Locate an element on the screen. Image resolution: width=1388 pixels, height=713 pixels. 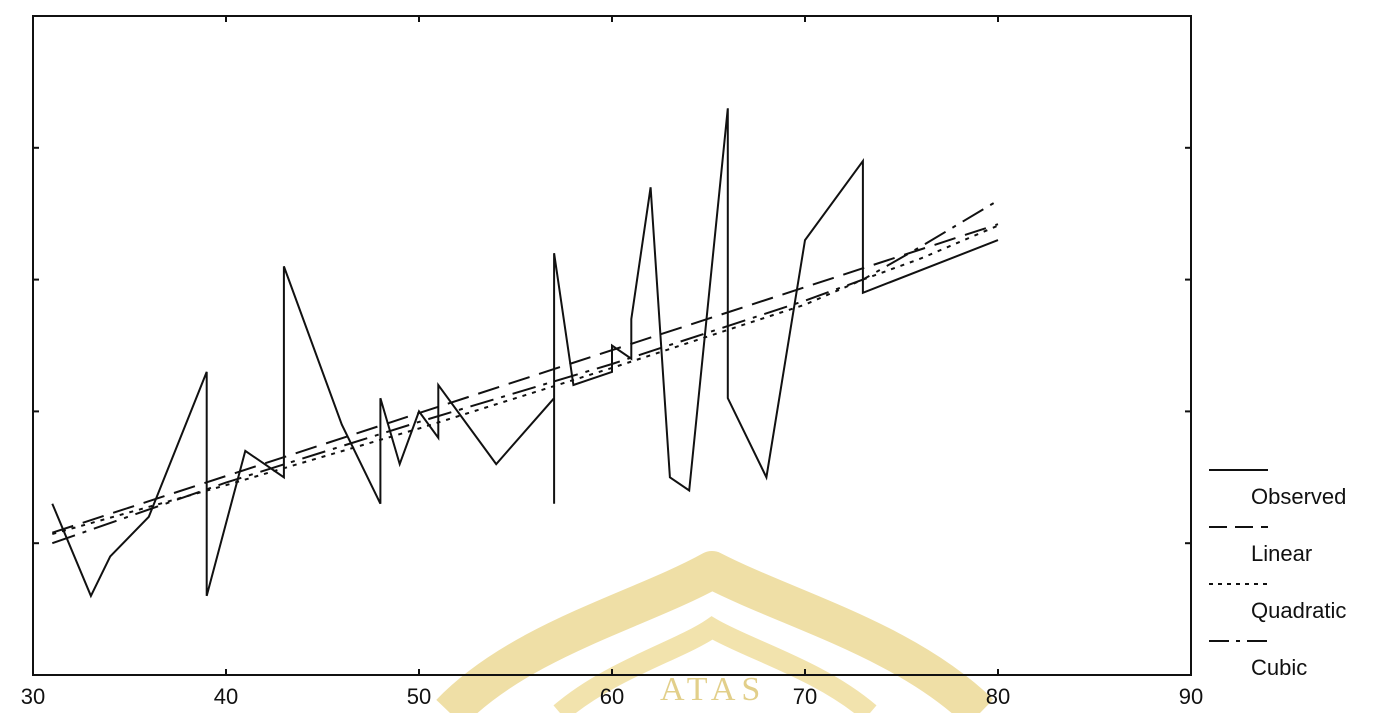
x-tick-label-2: 50 is located at coordinates (419, 696).